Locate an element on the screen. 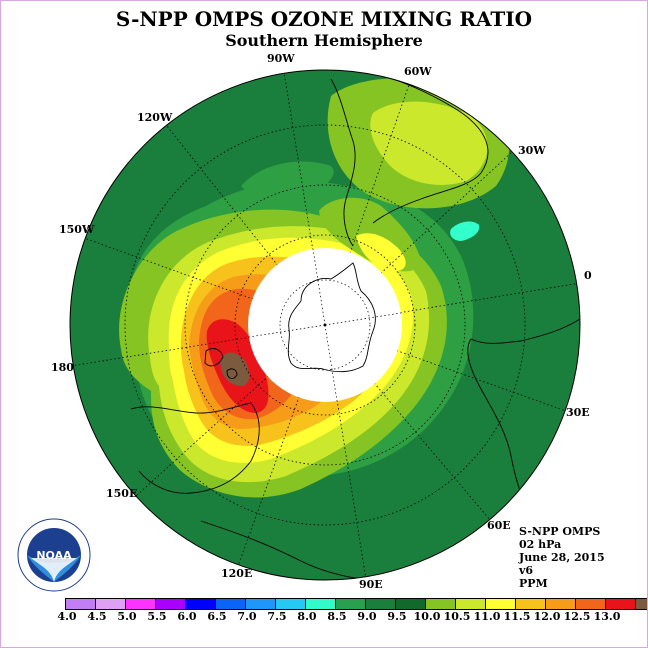 The height and width of the screenshot is (648, 648). new-zealand-coast is located at coordinates (221, 363).